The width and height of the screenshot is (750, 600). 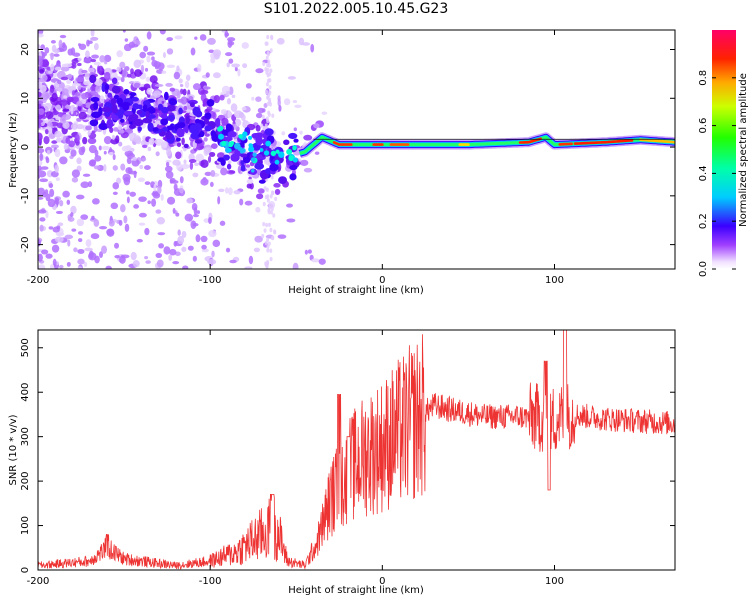 I want to click on y-tick-label: 400, so click(x=25, y=392).